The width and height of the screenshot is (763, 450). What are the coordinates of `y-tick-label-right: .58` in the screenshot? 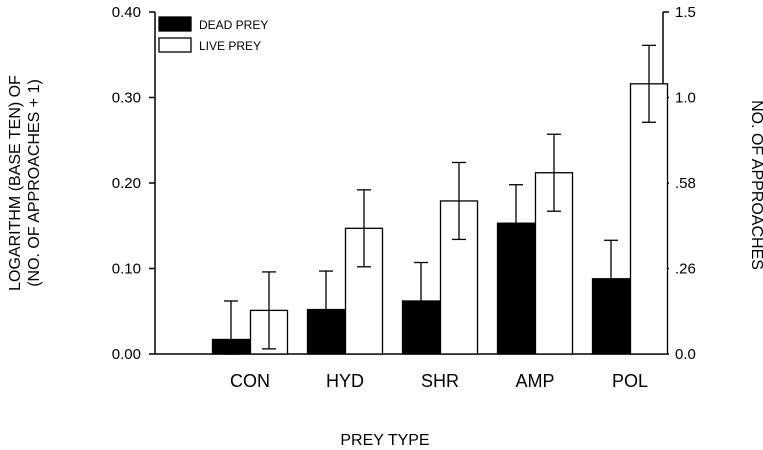 It's located at (685, 183).